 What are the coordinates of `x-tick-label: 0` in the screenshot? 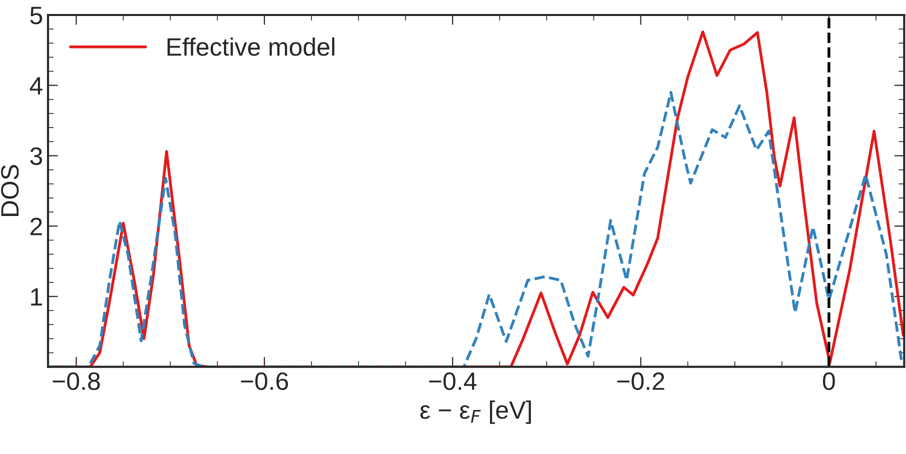 It's located at (828, 381).